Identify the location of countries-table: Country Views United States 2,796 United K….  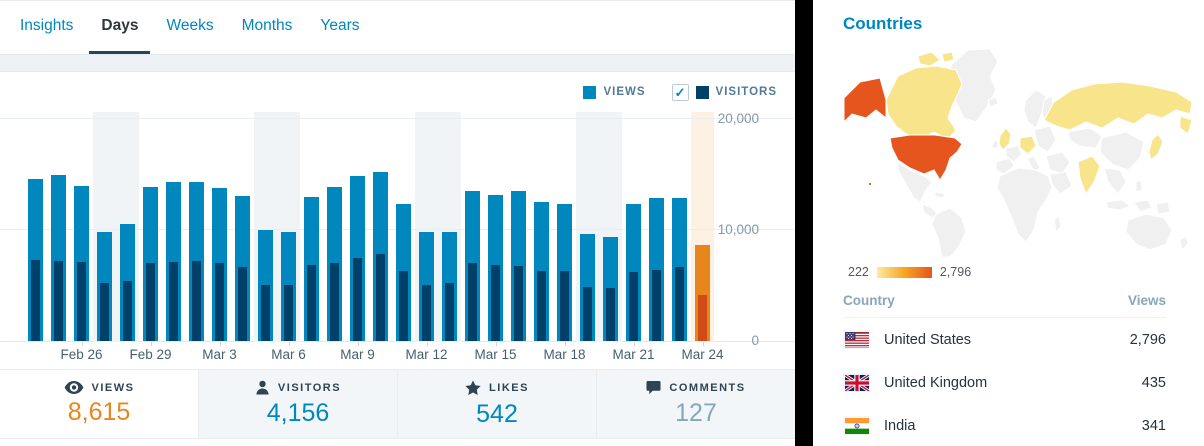
(1004, 369).